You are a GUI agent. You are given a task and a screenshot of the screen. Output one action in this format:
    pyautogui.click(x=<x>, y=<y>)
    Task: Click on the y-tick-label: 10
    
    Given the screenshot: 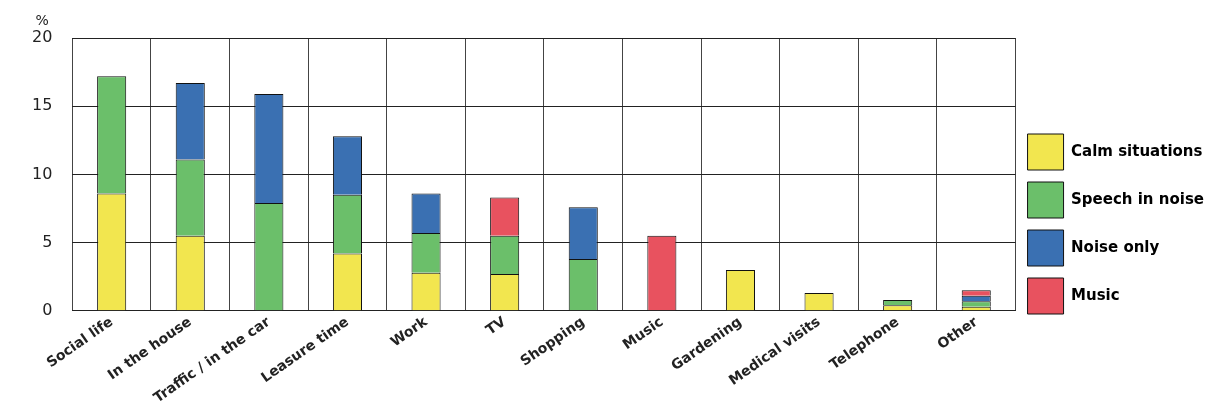 What is the action you would take?
    pyautogui.click(x=42, y=173)
    